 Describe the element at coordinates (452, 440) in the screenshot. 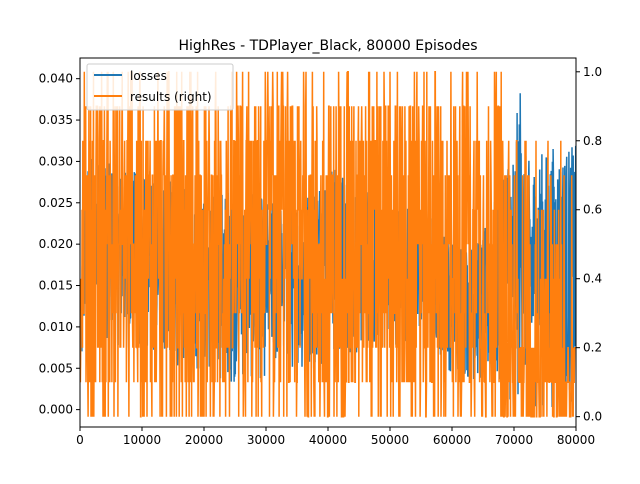

I see `x-tick-label: 60000` at that location.